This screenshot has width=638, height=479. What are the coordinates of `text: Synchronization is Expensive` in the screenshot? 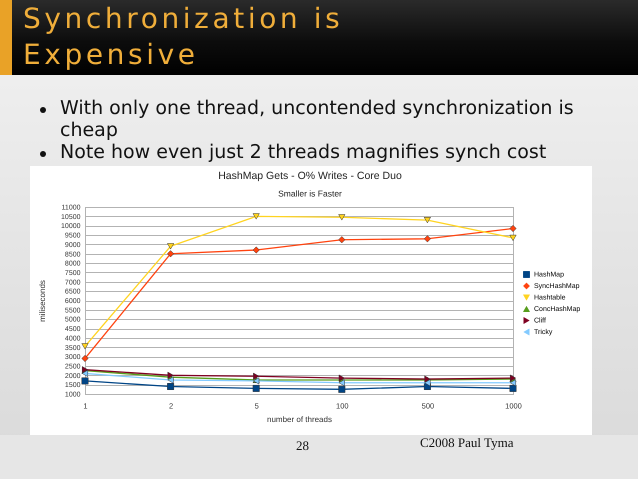 It's located at (183, 37).